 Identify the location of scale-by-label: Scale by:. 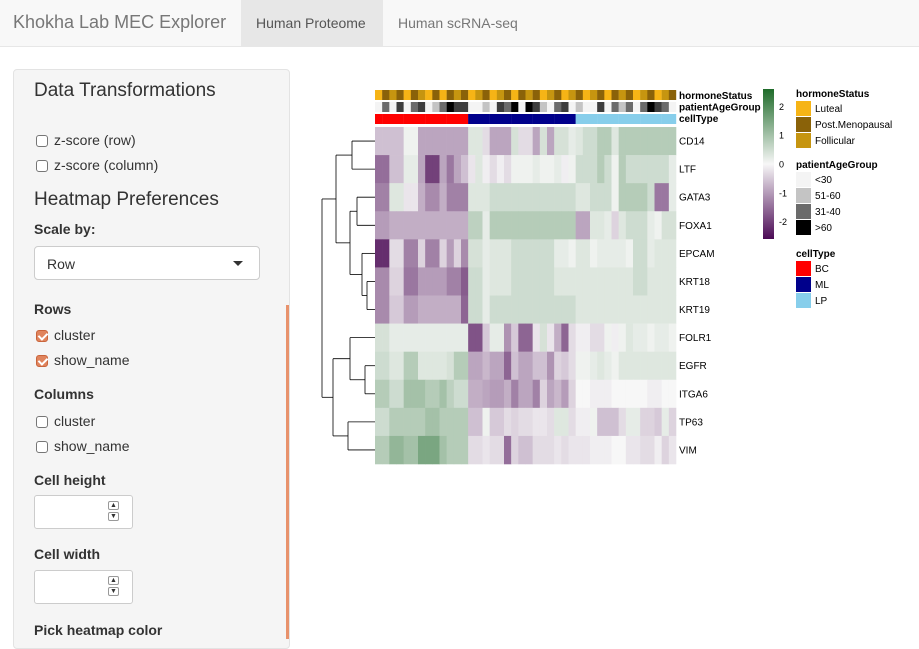
(65, 229).